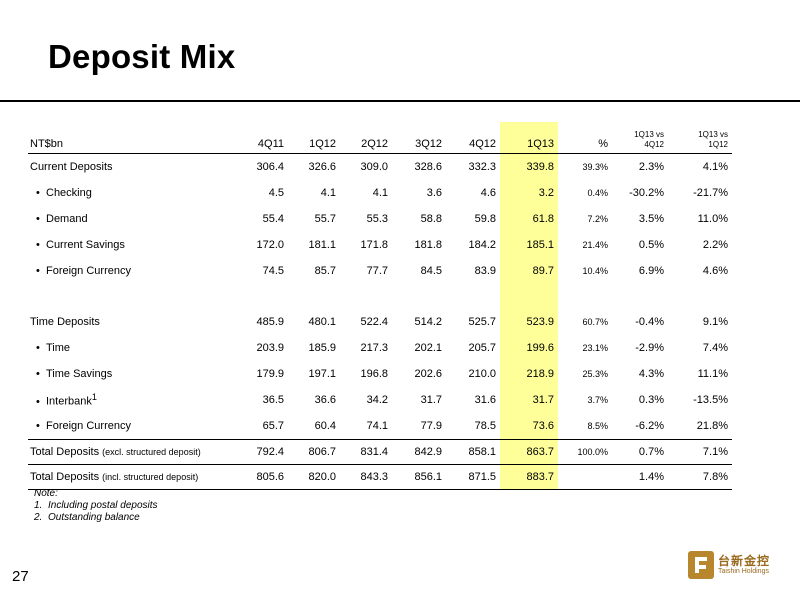 The width and height of the screenshot is (800, 600). Describe the element at coordinates (595, 245) in the screenshot. I see `pct-cell: 21.4%` at that location.